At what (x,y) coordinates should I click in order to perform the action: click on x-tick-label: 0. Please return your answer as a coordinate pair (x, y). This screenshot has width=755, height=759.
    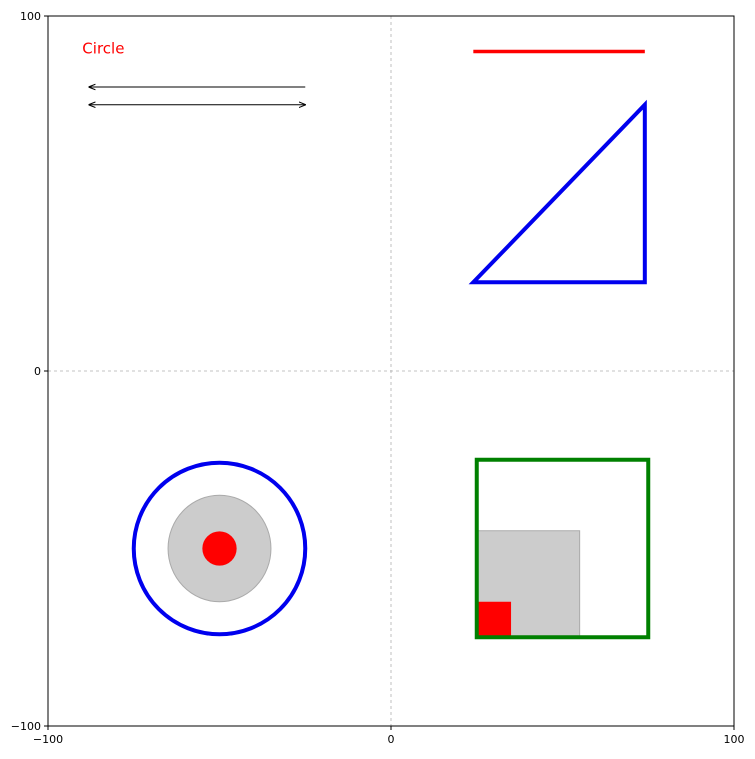
    Looking at the image, I should click on (391, 739).